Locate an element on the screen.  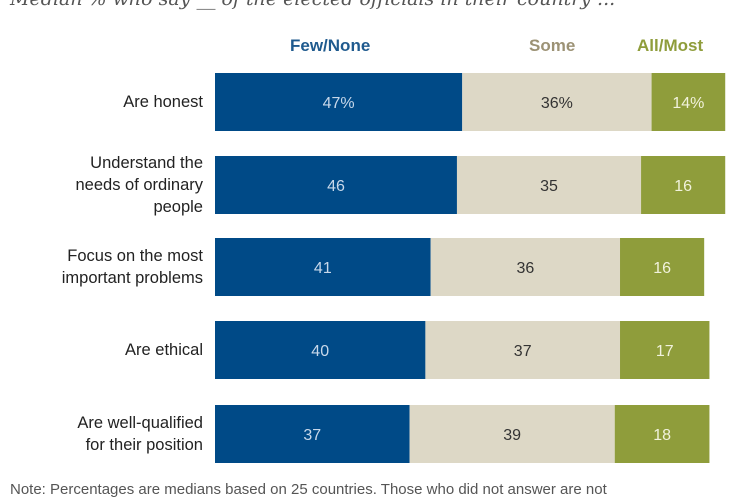
category-label-line: Are ethical is located at coordinates (164, 350).